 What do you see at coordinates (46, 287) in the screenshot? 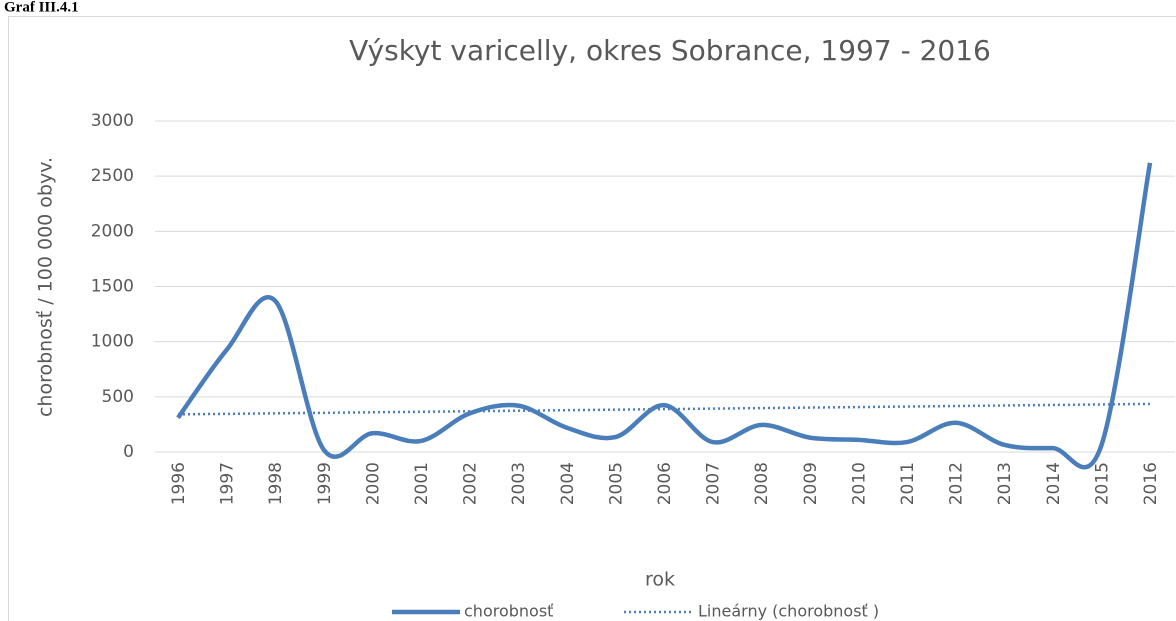
I see `y-axis-label: chorobnosť / 100 000 obyv.` at bounding box center [46, 287].